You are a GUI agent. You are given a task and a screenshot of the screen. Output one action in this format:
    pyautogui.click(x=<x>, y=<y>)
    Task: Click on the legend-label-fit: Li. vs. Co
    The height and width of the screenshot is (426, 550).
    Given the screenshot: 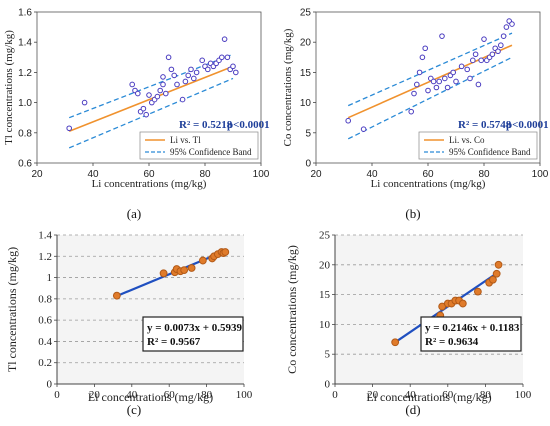 What is the action you would take?
    pyautogui.click(x=467, y=140)
    